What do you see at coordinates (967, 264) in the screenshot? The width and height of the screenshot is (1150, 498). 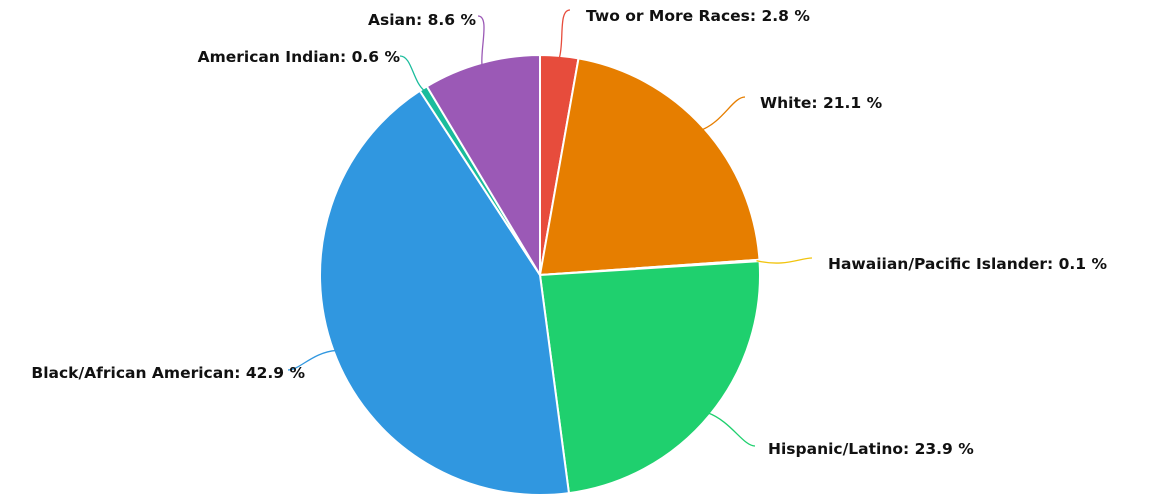 I see `slice-label-hawaiian-pacific-islander: Hawaiian/Pacific Islander: 0.1 %` at bounding box center [967, 264].